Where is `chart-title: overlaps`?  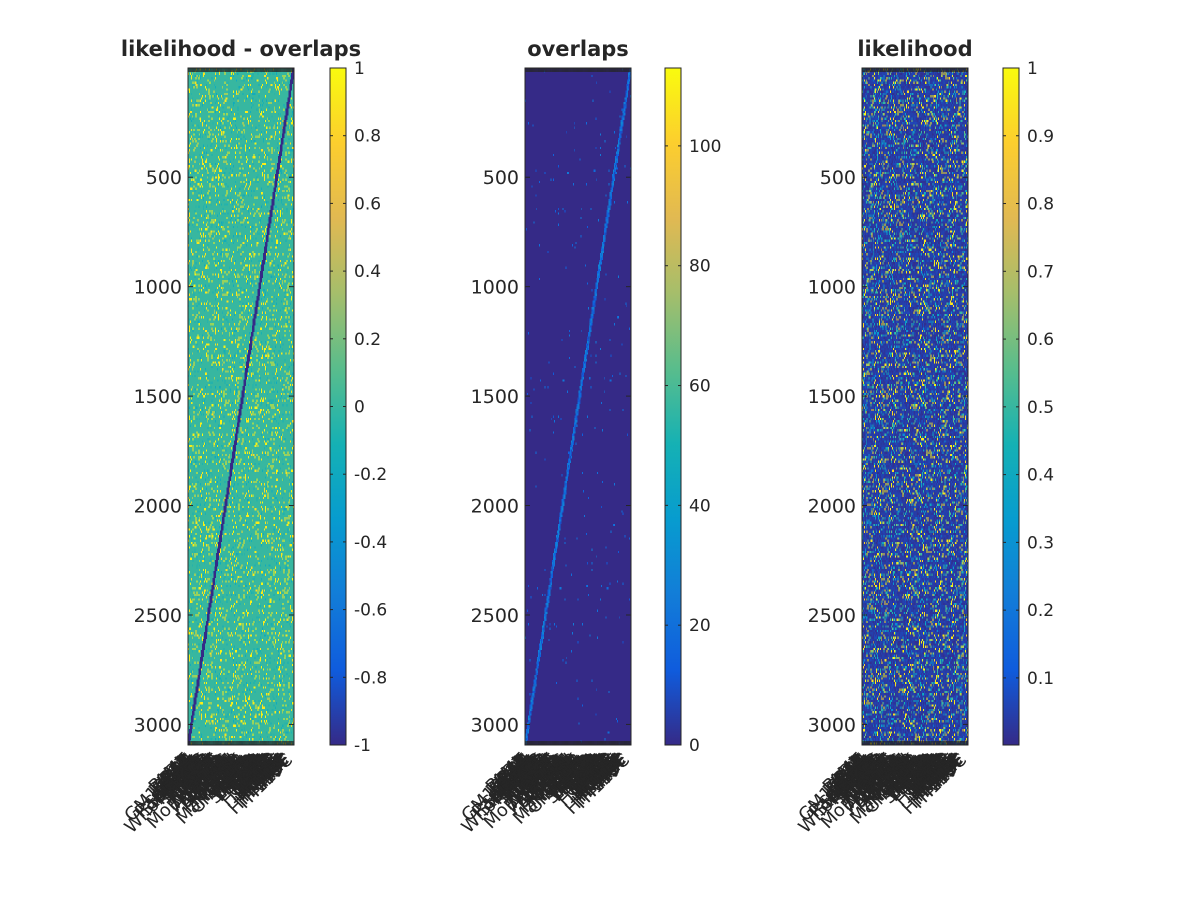
chart-title: overlaps is located at coordinates (578, 49).